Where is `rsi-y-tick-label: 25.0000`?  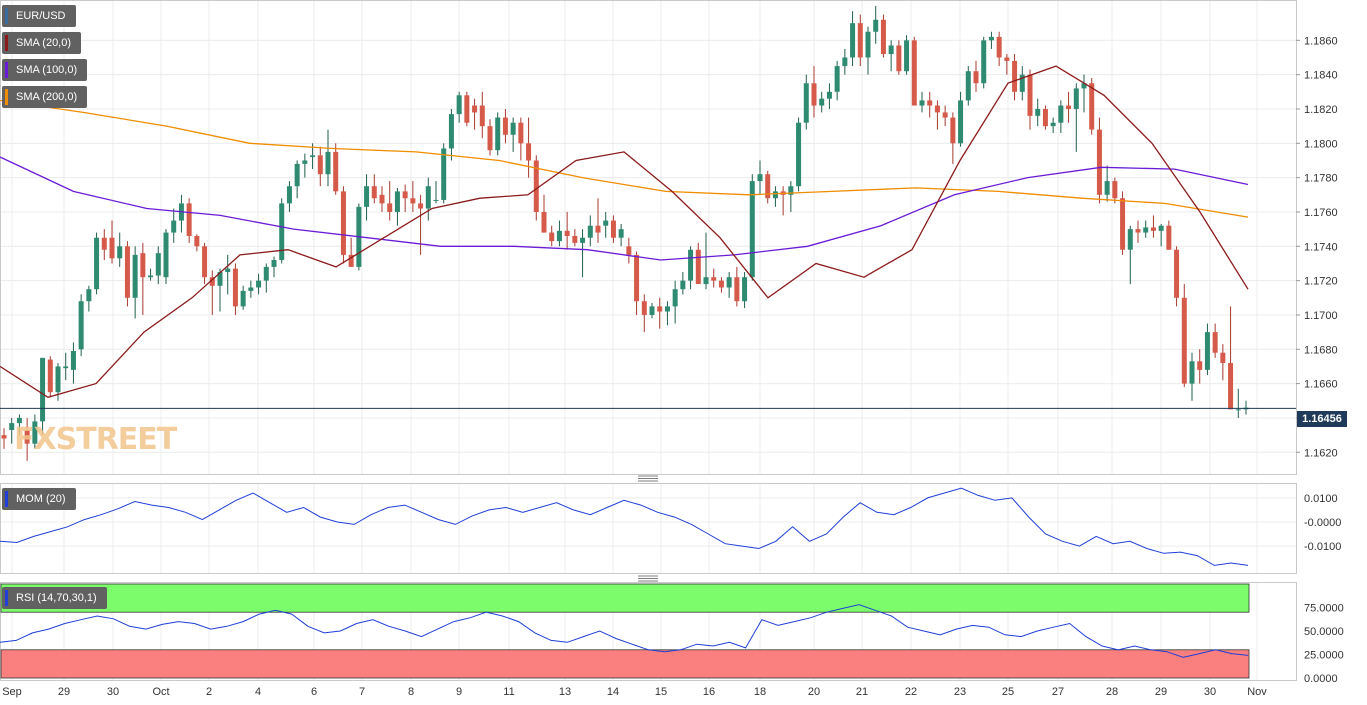
rsi-y-tick-label: 25.0000 is located at coordinates (1324, 656).